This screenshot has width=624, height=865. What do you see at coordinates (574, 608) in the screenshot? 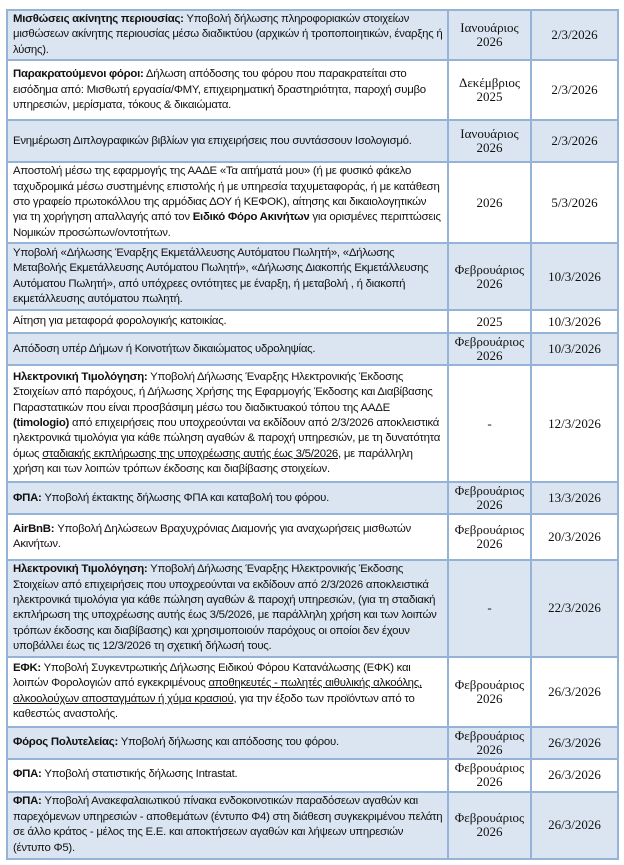
I see `deadline-date: 22/3/2026` at bounding box center [574, 608].